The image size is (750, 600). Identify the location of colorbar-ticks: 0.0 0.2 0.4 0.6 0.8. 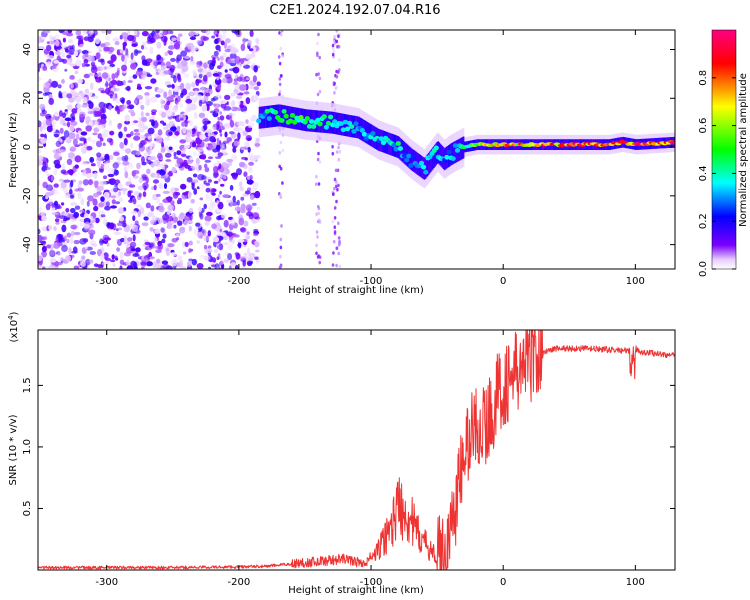
(717, 173).